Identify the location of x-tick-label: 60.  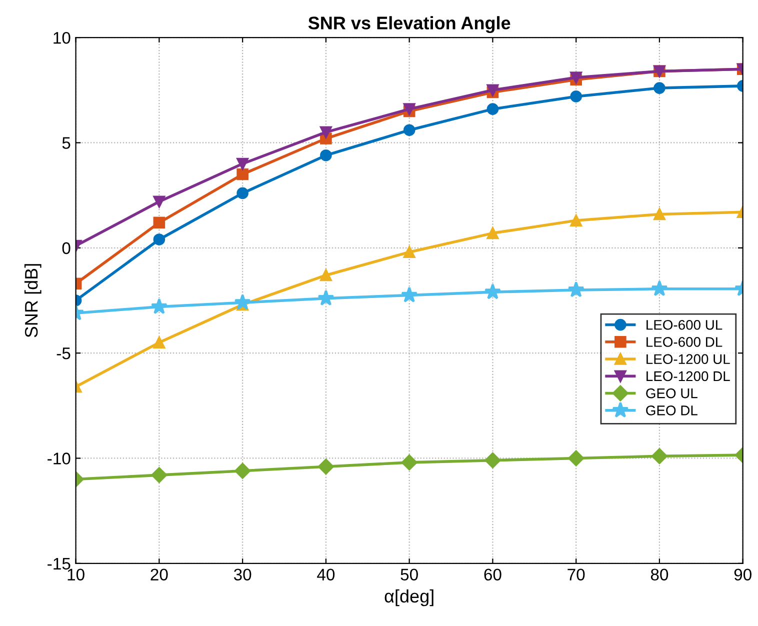
(493, 574).